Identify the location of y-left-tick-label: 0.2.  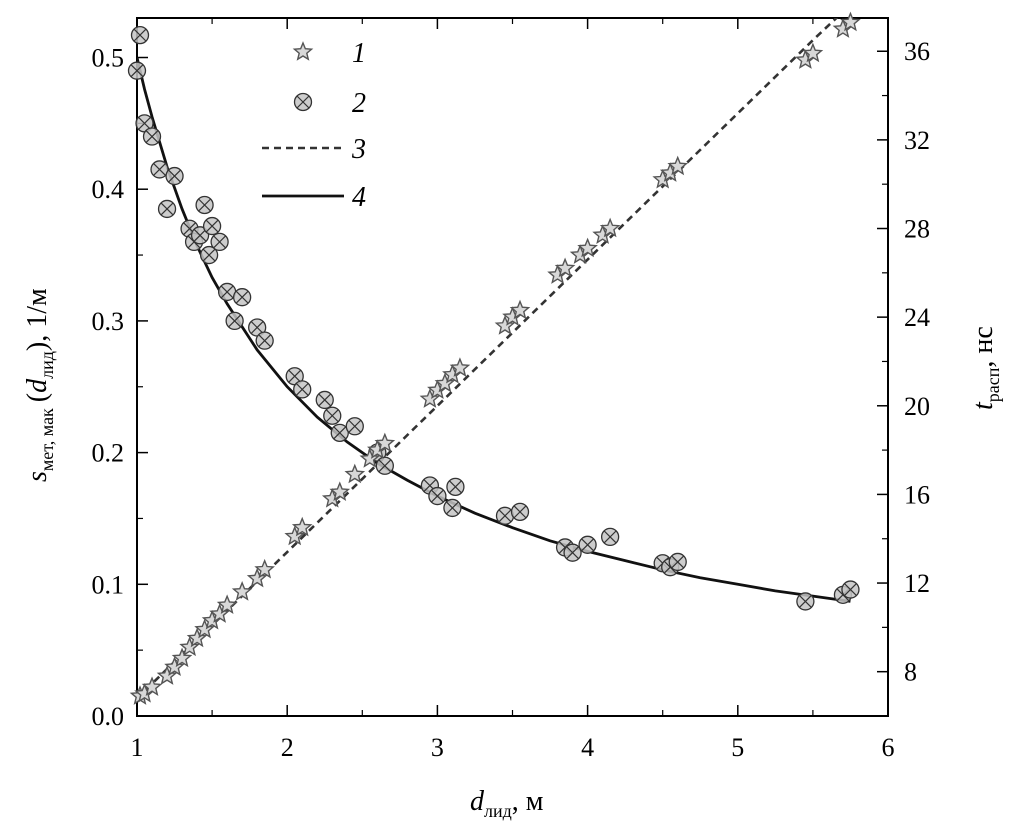
(108, 453).